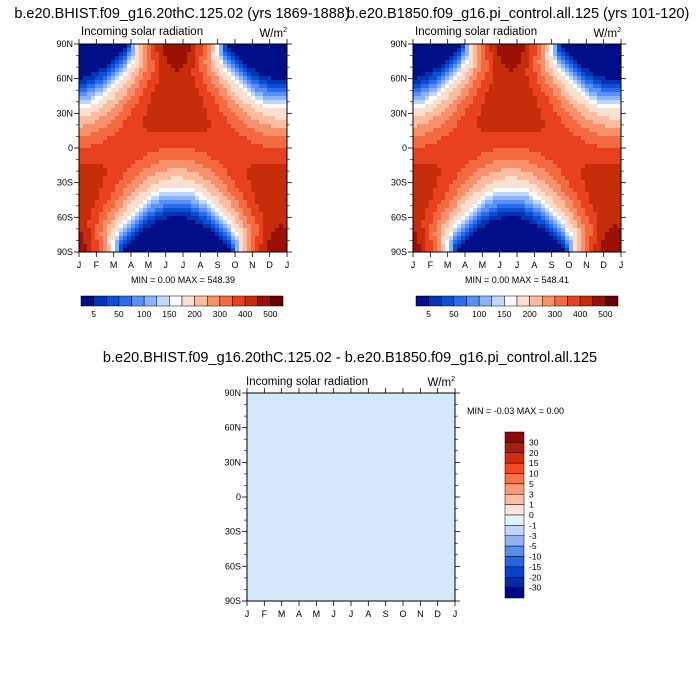 This screenshot has height=700, width=700. I want to click on min-max-stats: MIN = 0.00 MAX = 548.41, so click(517, 280).